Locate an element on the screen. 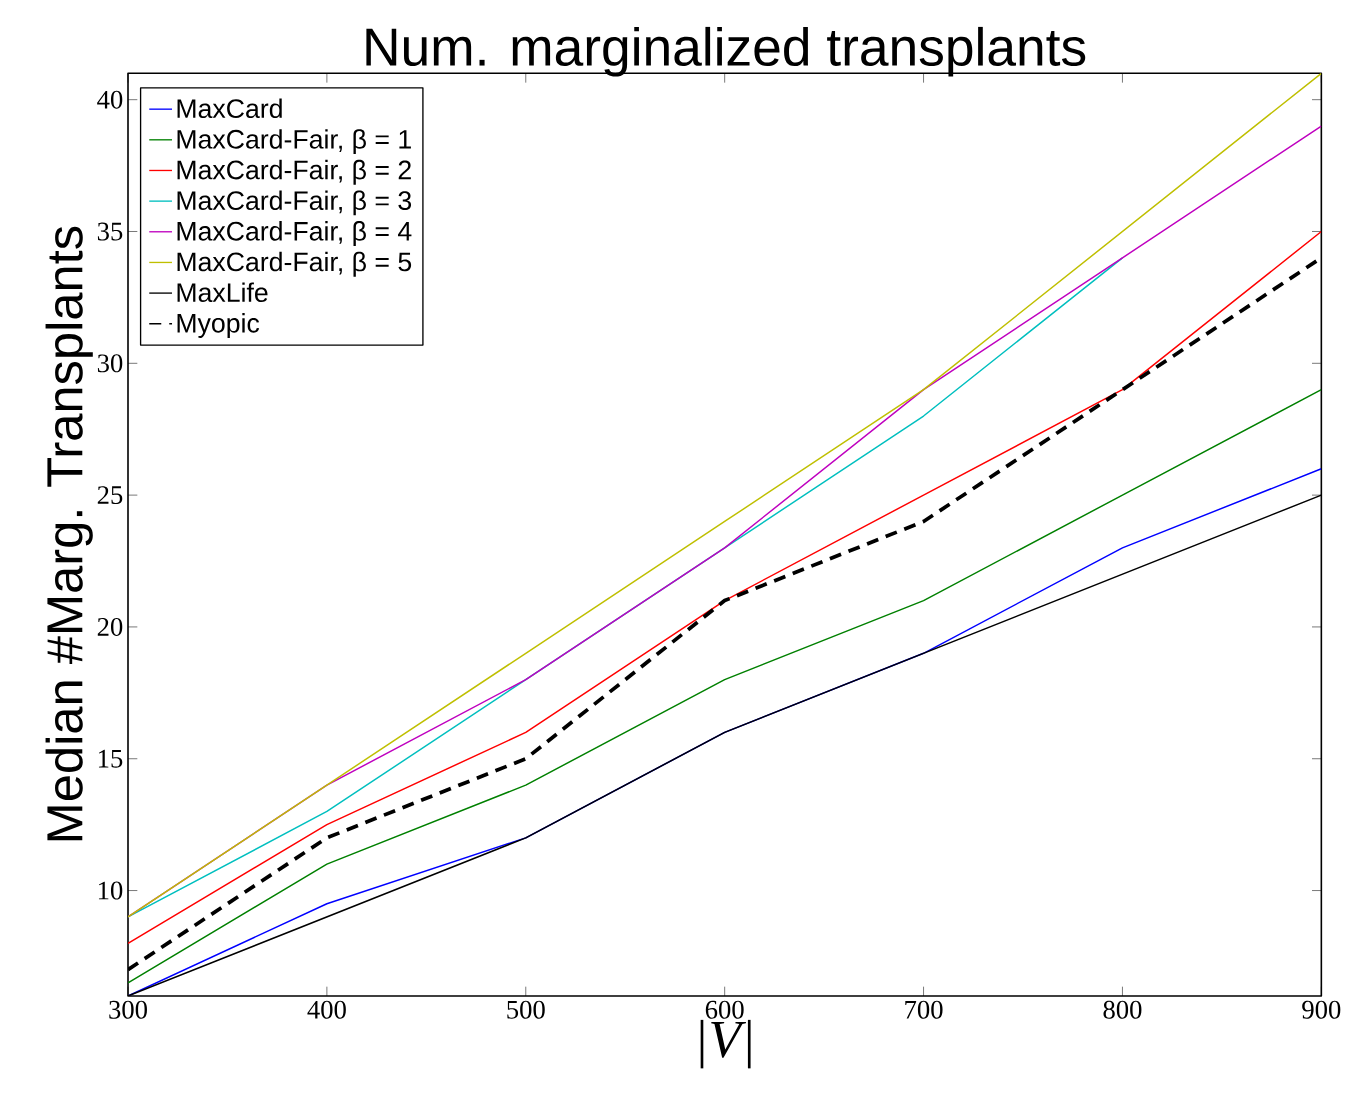 Image resolution: width=1348 pixels, height=1120 pixels. x-tick-label: 400 is located at coordinates (326, 1009).